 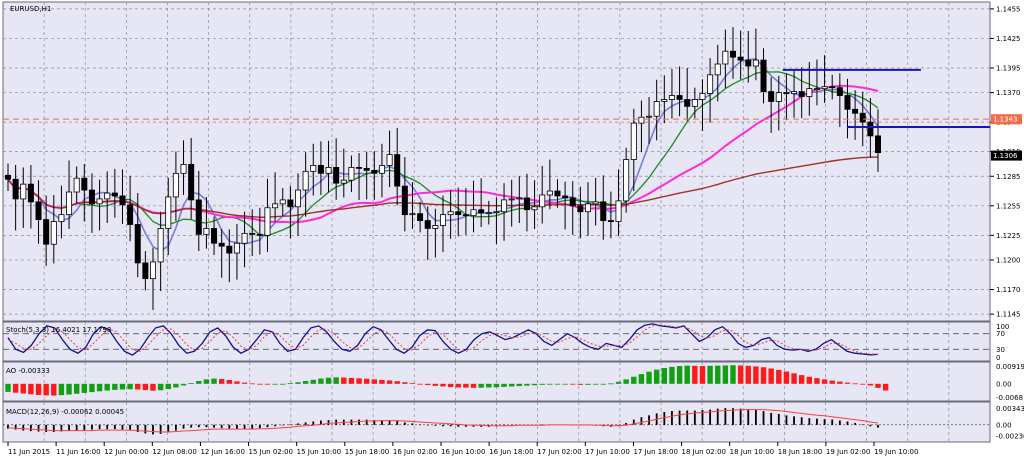 I want to click on price-tick-label: 1.1225, so click(x=1008, y=236).